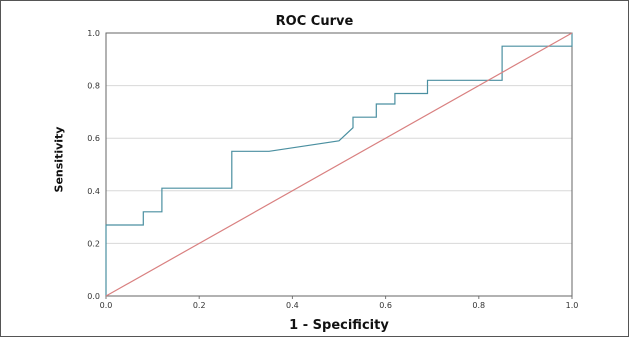 The width and height of the screenshot is (629, 337). I want to click on y-tick-label: 0.8, so click(93, 86).